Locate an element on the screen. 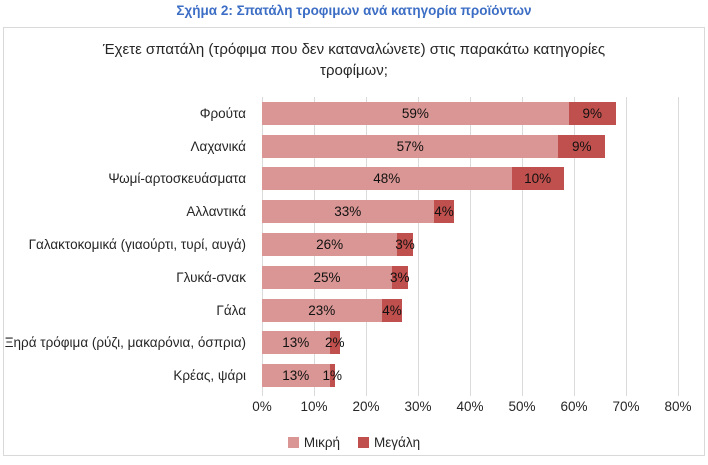 The height and width of the screenshot is (465, 708). stacked-bar: 26% 3% is located at coordinates (470, 245).